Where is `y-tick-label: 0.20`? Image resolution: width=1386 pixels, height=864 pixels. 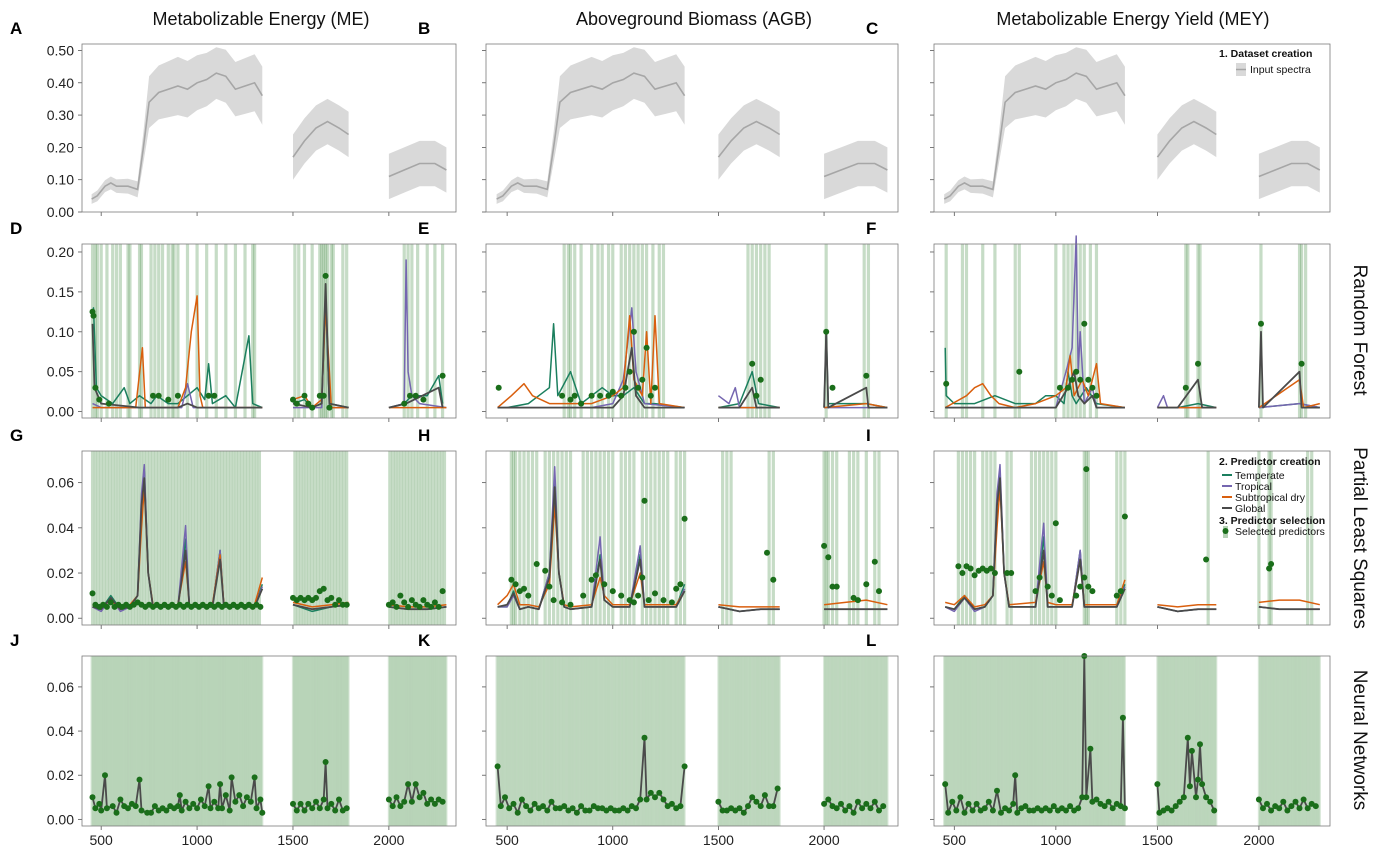 y-tick-label: 0.20 is located at coordinates (60, 147).